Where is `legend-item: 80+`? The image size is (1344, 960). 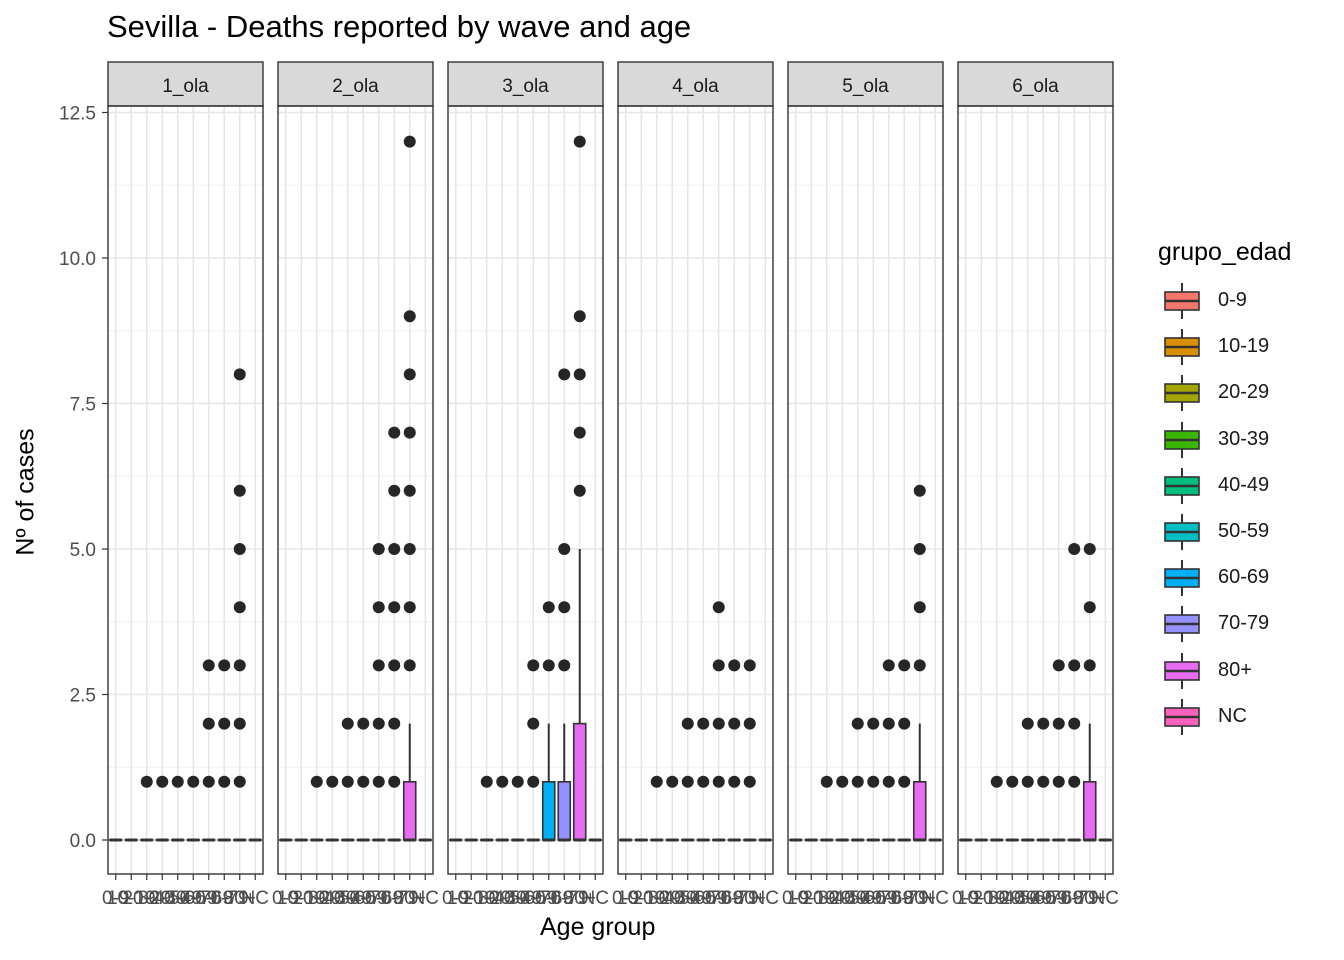 legend-item: 80+ is located at coordinates (1220, 675).